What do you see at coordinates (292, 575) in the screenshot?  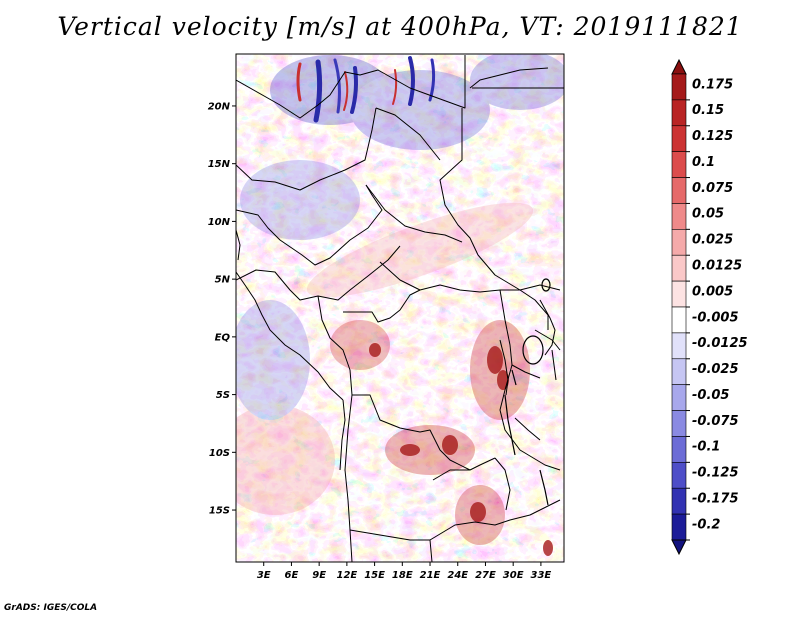 I see `lon-tick-label: 6E` at bounding box center [292, 575].